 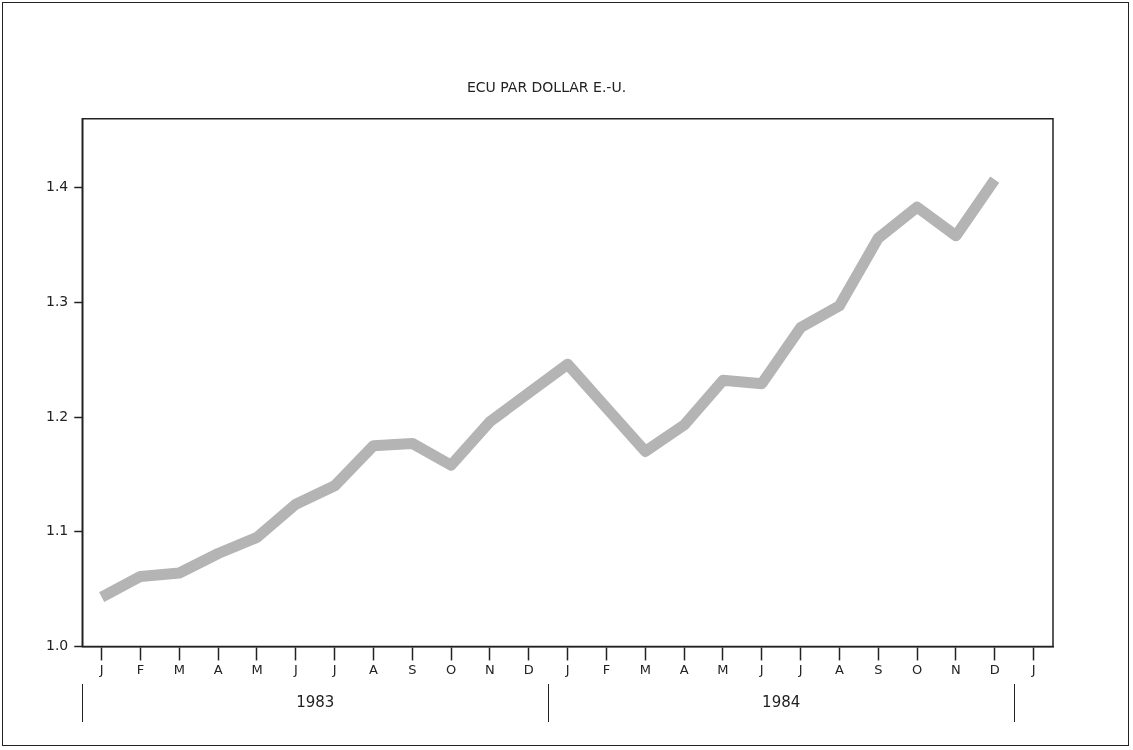 I want to click on text: 1983, so click(x=315, y=702).